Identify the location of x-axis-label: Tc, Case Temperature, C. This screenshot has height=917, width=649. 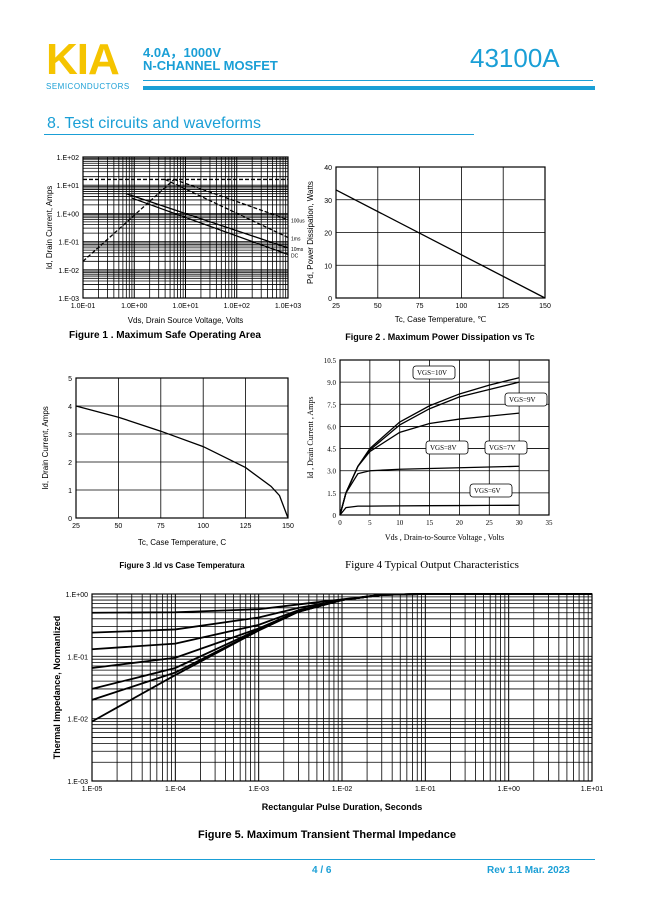
(182, 542).